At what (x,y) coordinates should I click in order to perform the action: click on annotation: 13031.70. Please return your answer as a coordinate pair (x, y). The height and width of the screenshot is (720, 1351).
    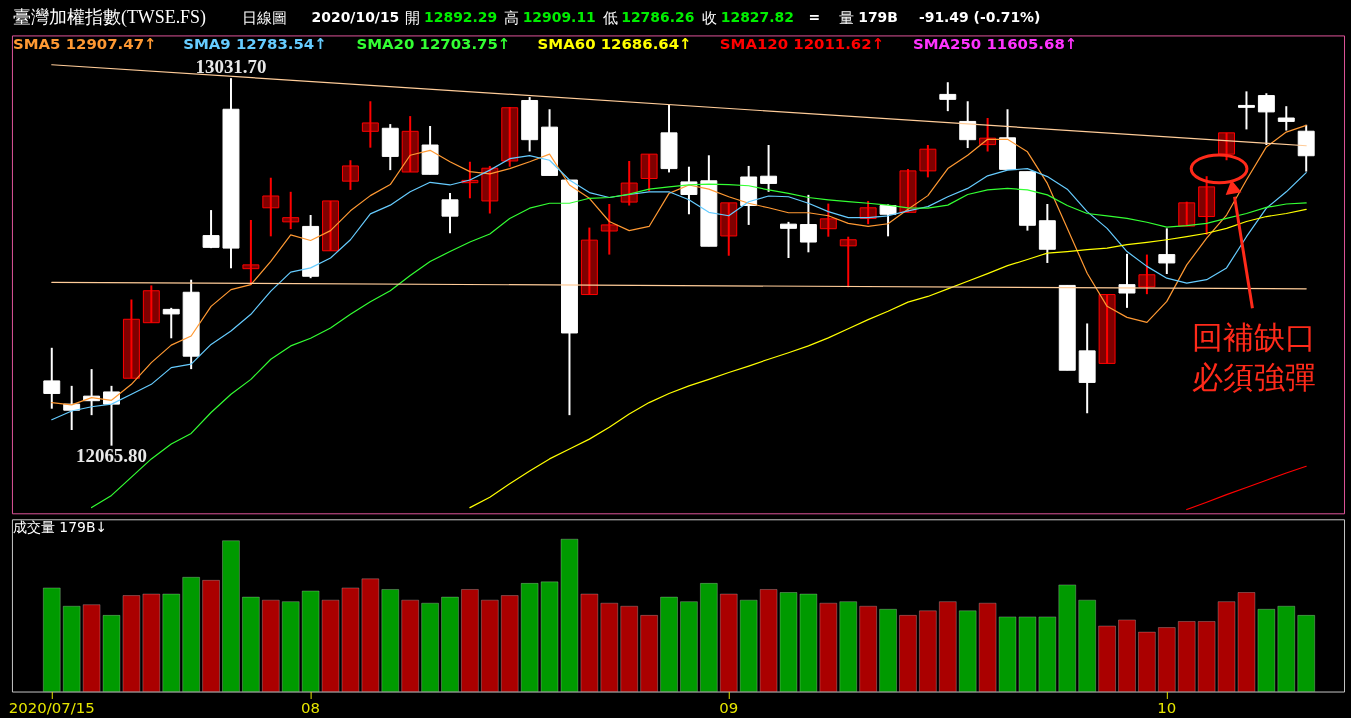
    Looking at the image, I should click on (231, 67).